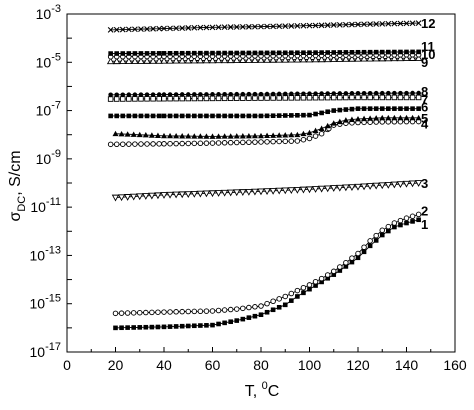  Describe the element at coordinates (424, 183) in the screenshot. I see `series-label: 3` at that location.